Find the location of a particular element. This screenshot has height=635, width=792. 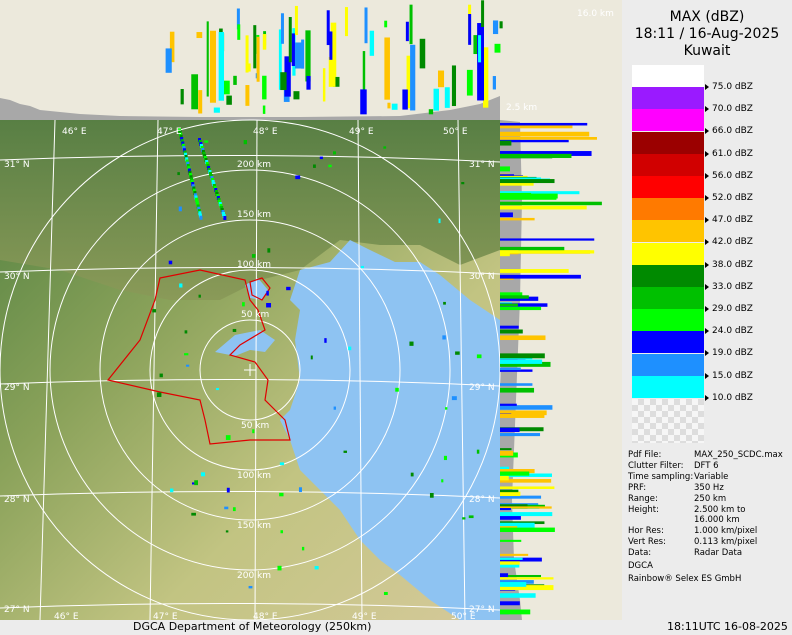

info-key: Pdf File: is located at coordinates (645, 455).